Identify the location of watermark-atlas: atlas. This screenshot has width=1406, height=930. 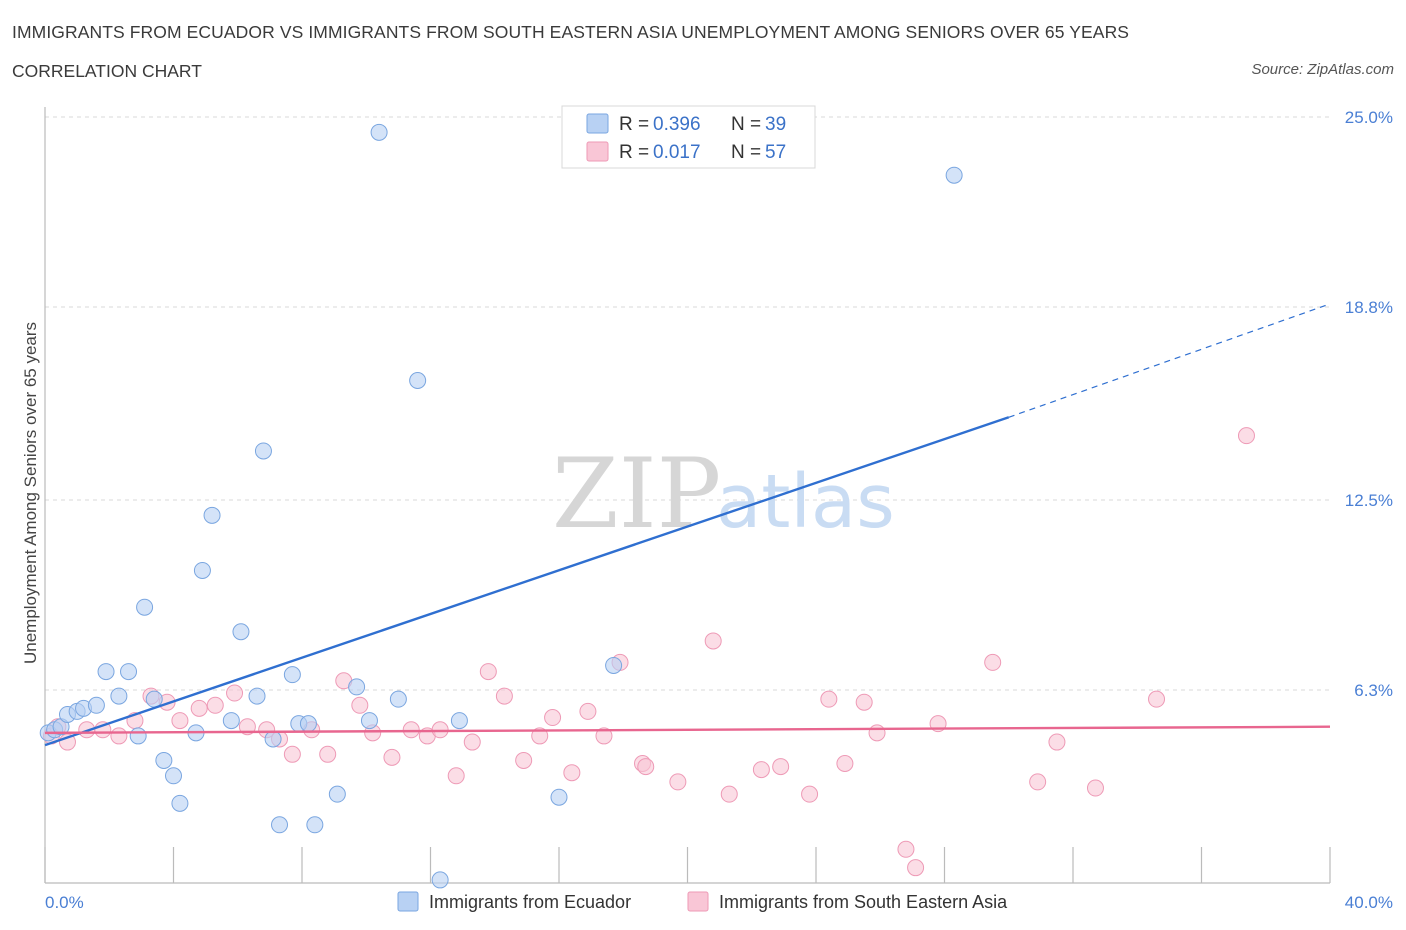
(805, 502).